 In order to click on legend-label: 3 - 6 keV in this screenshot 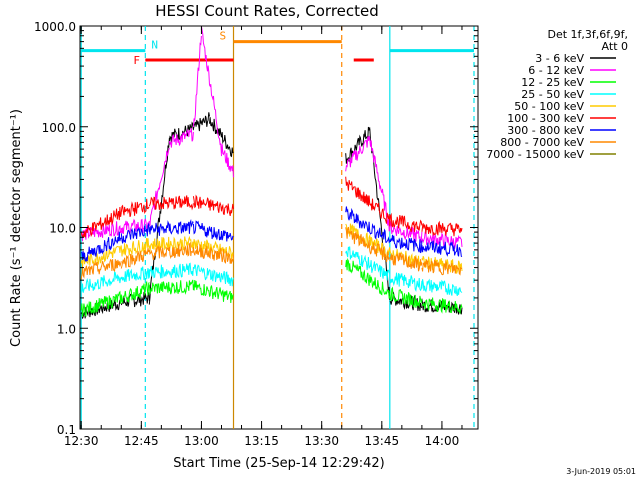, I will do `click(559, 58)`.